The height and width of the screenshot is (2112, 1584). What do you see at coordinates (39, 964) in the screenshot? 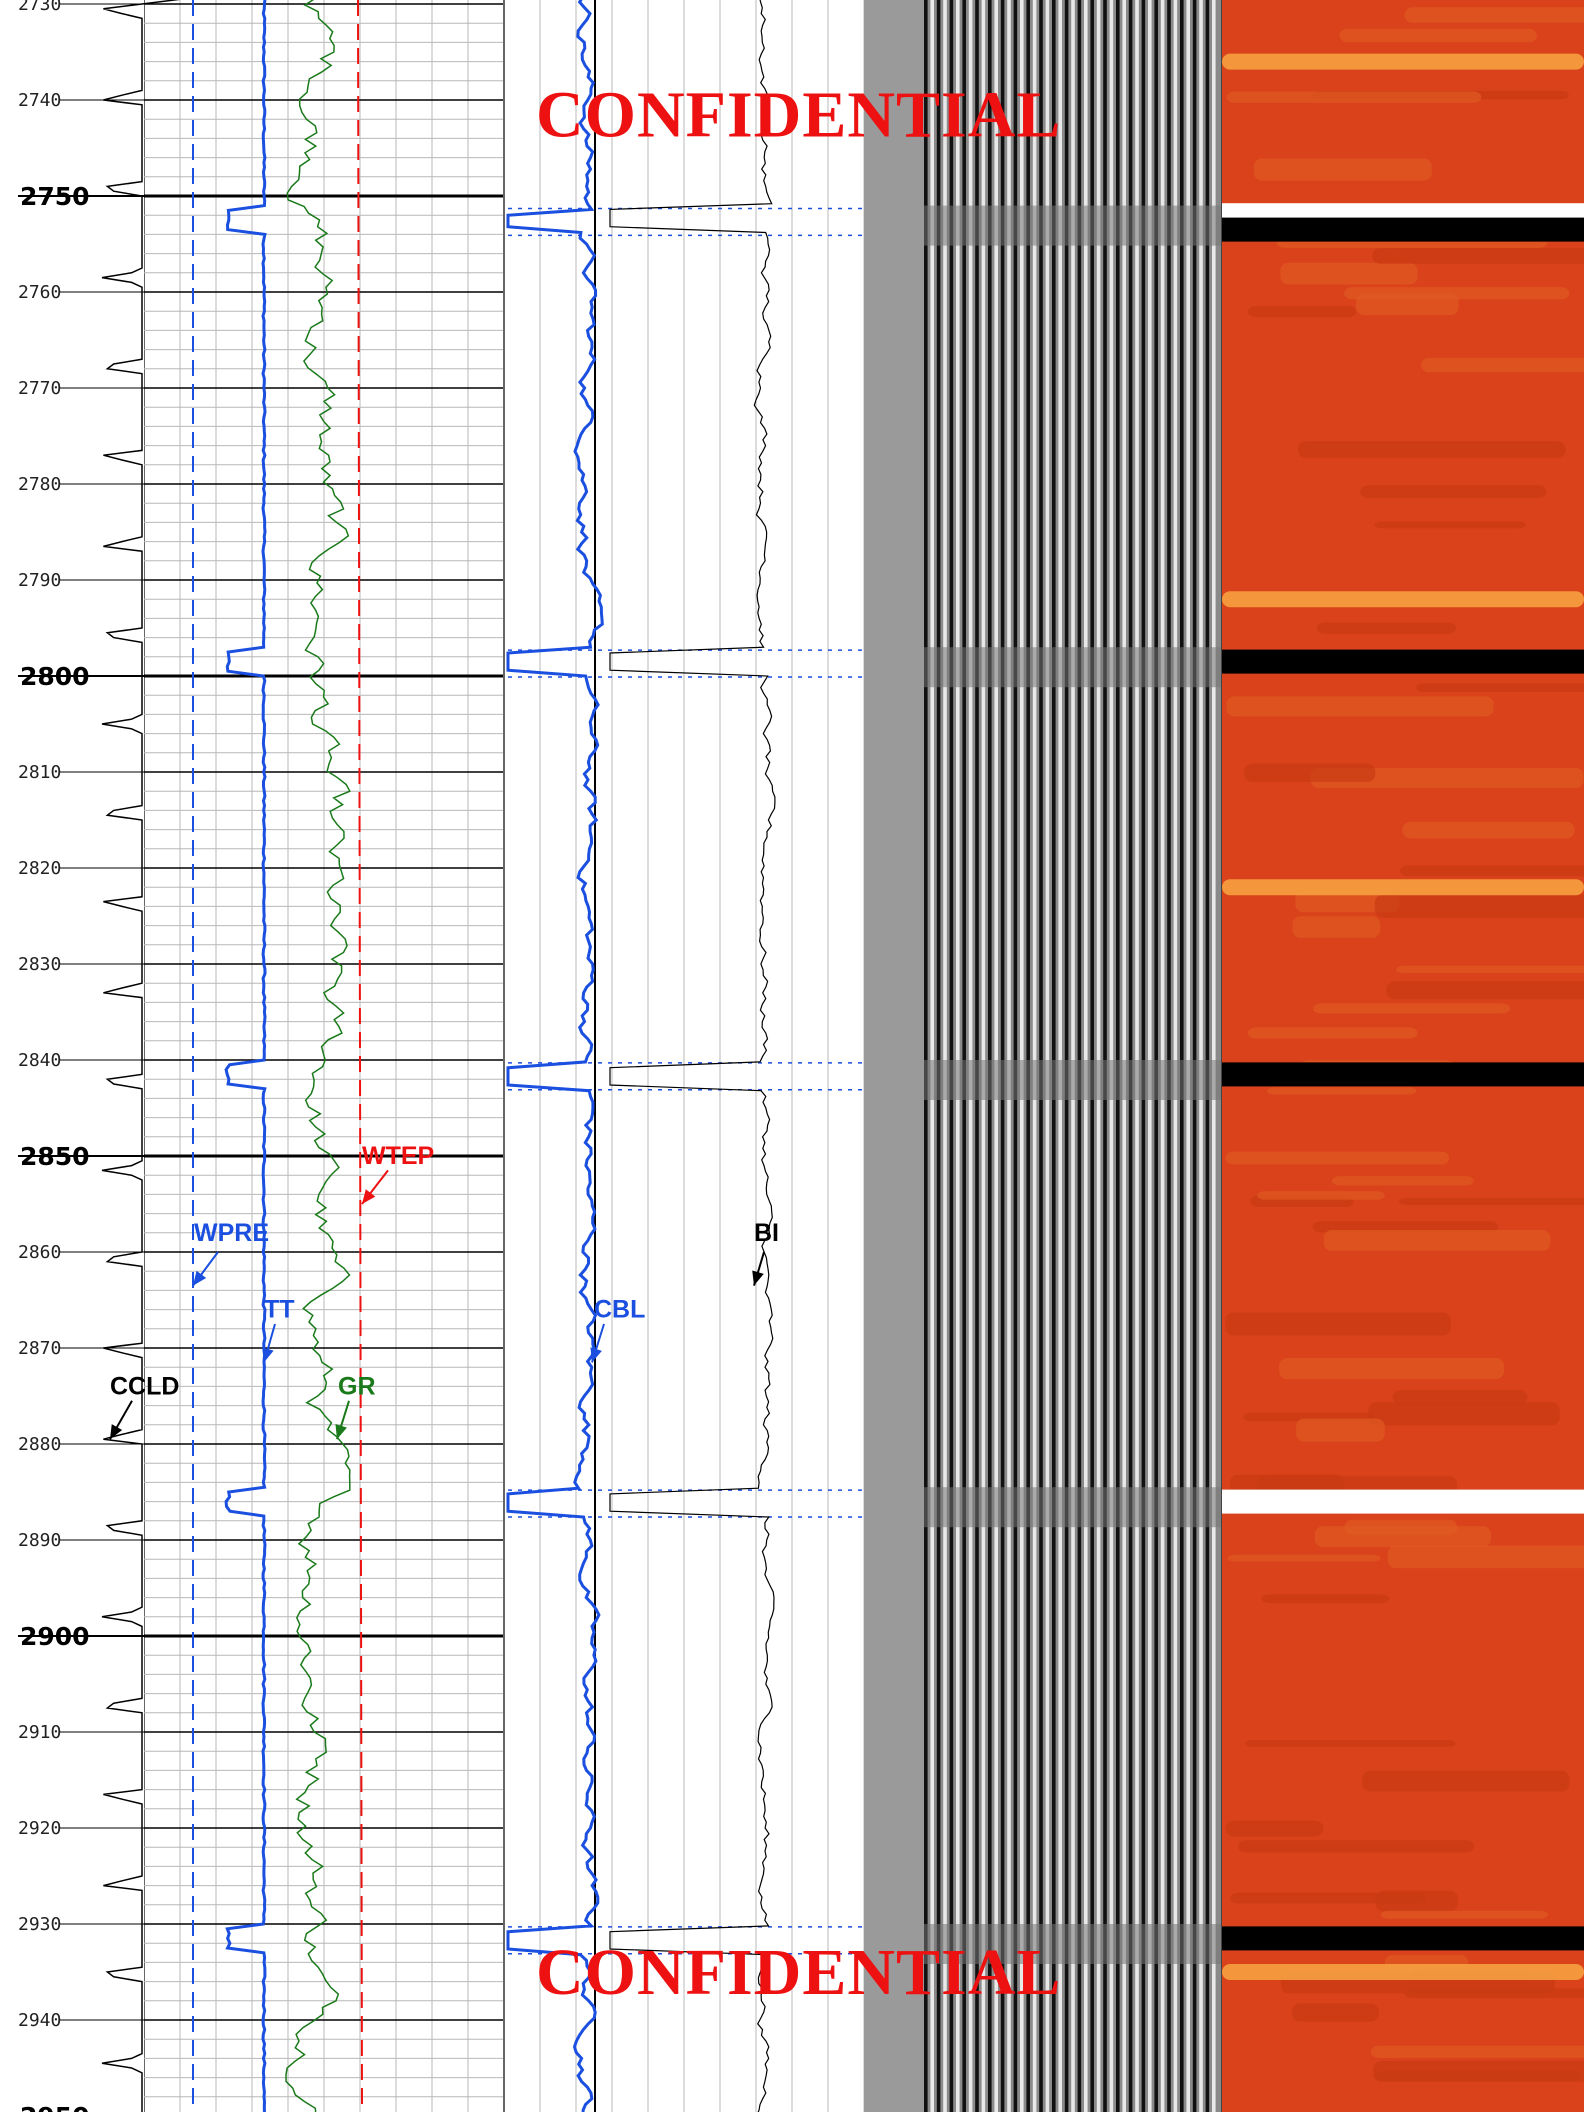
I see `depth-label: 2830` at bounding box center [39, 964].